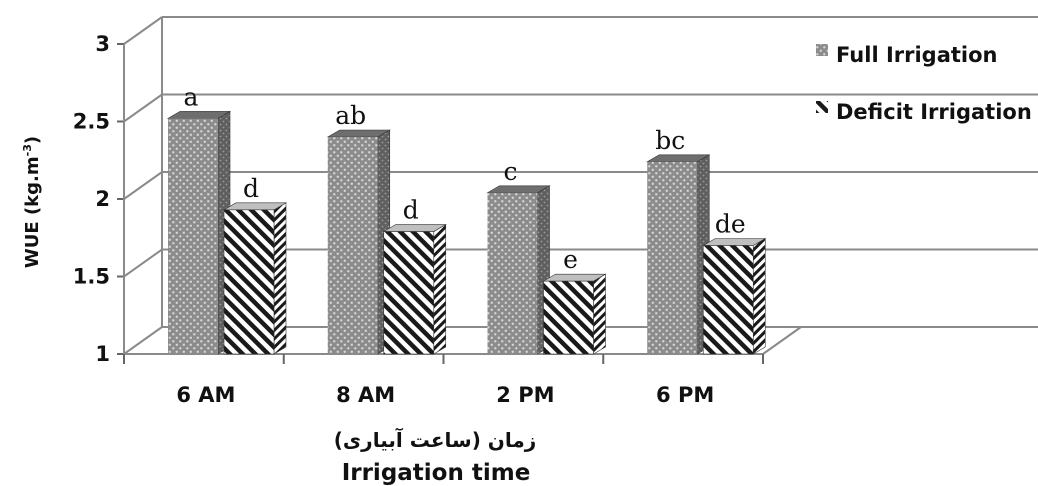 The width and height of the screenshot is (1038, 486). I want to click on x-tick-label: 6 PM, so click(685, 395).